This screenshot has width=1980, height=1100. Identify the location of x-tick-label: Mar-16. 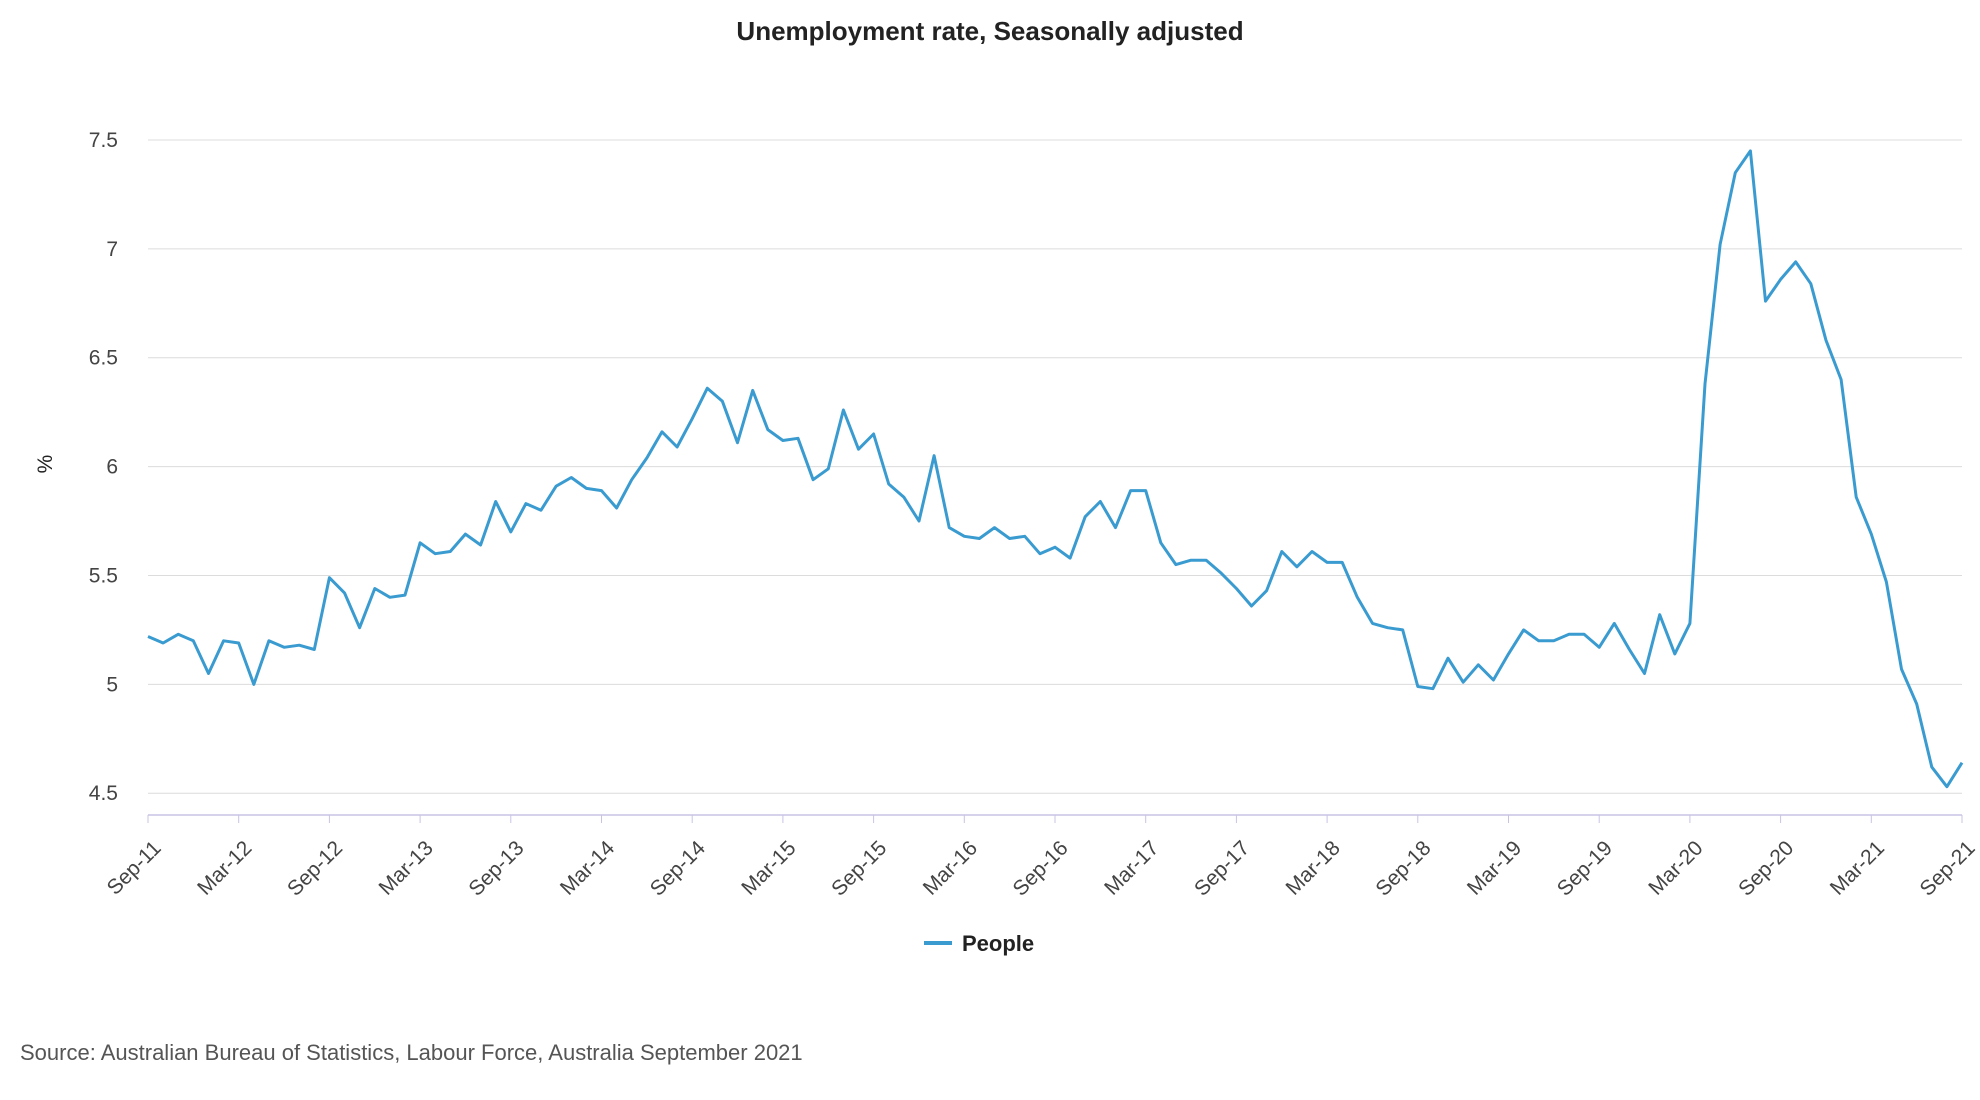
(950, 867).